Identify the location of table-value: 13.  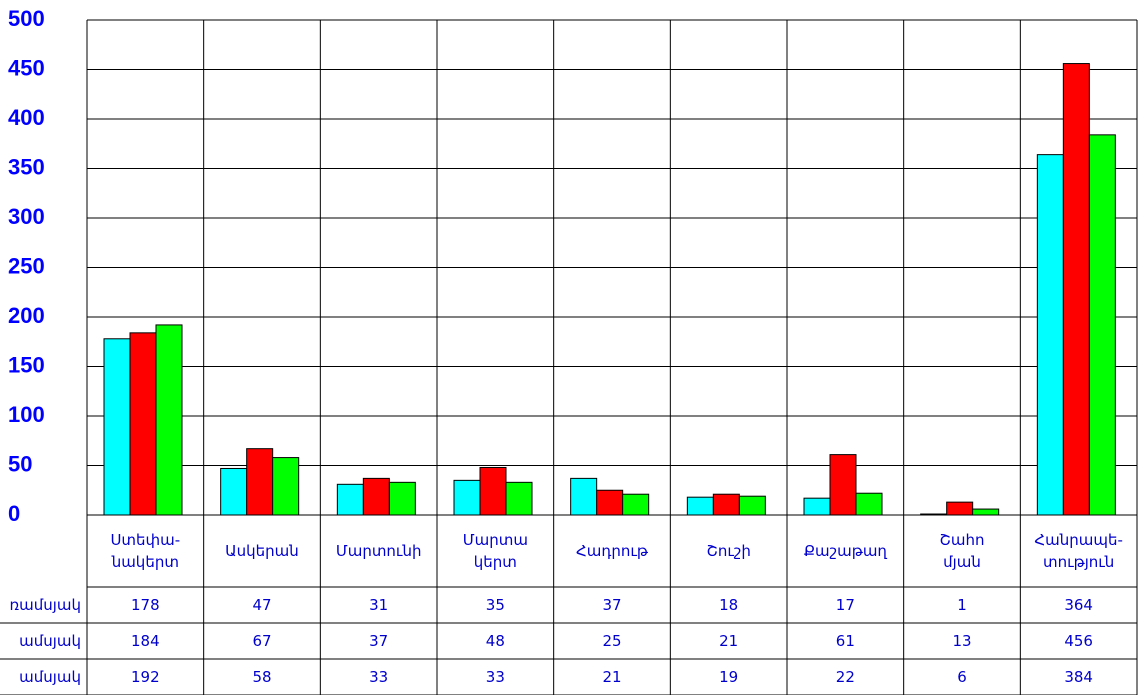
(962, 641).